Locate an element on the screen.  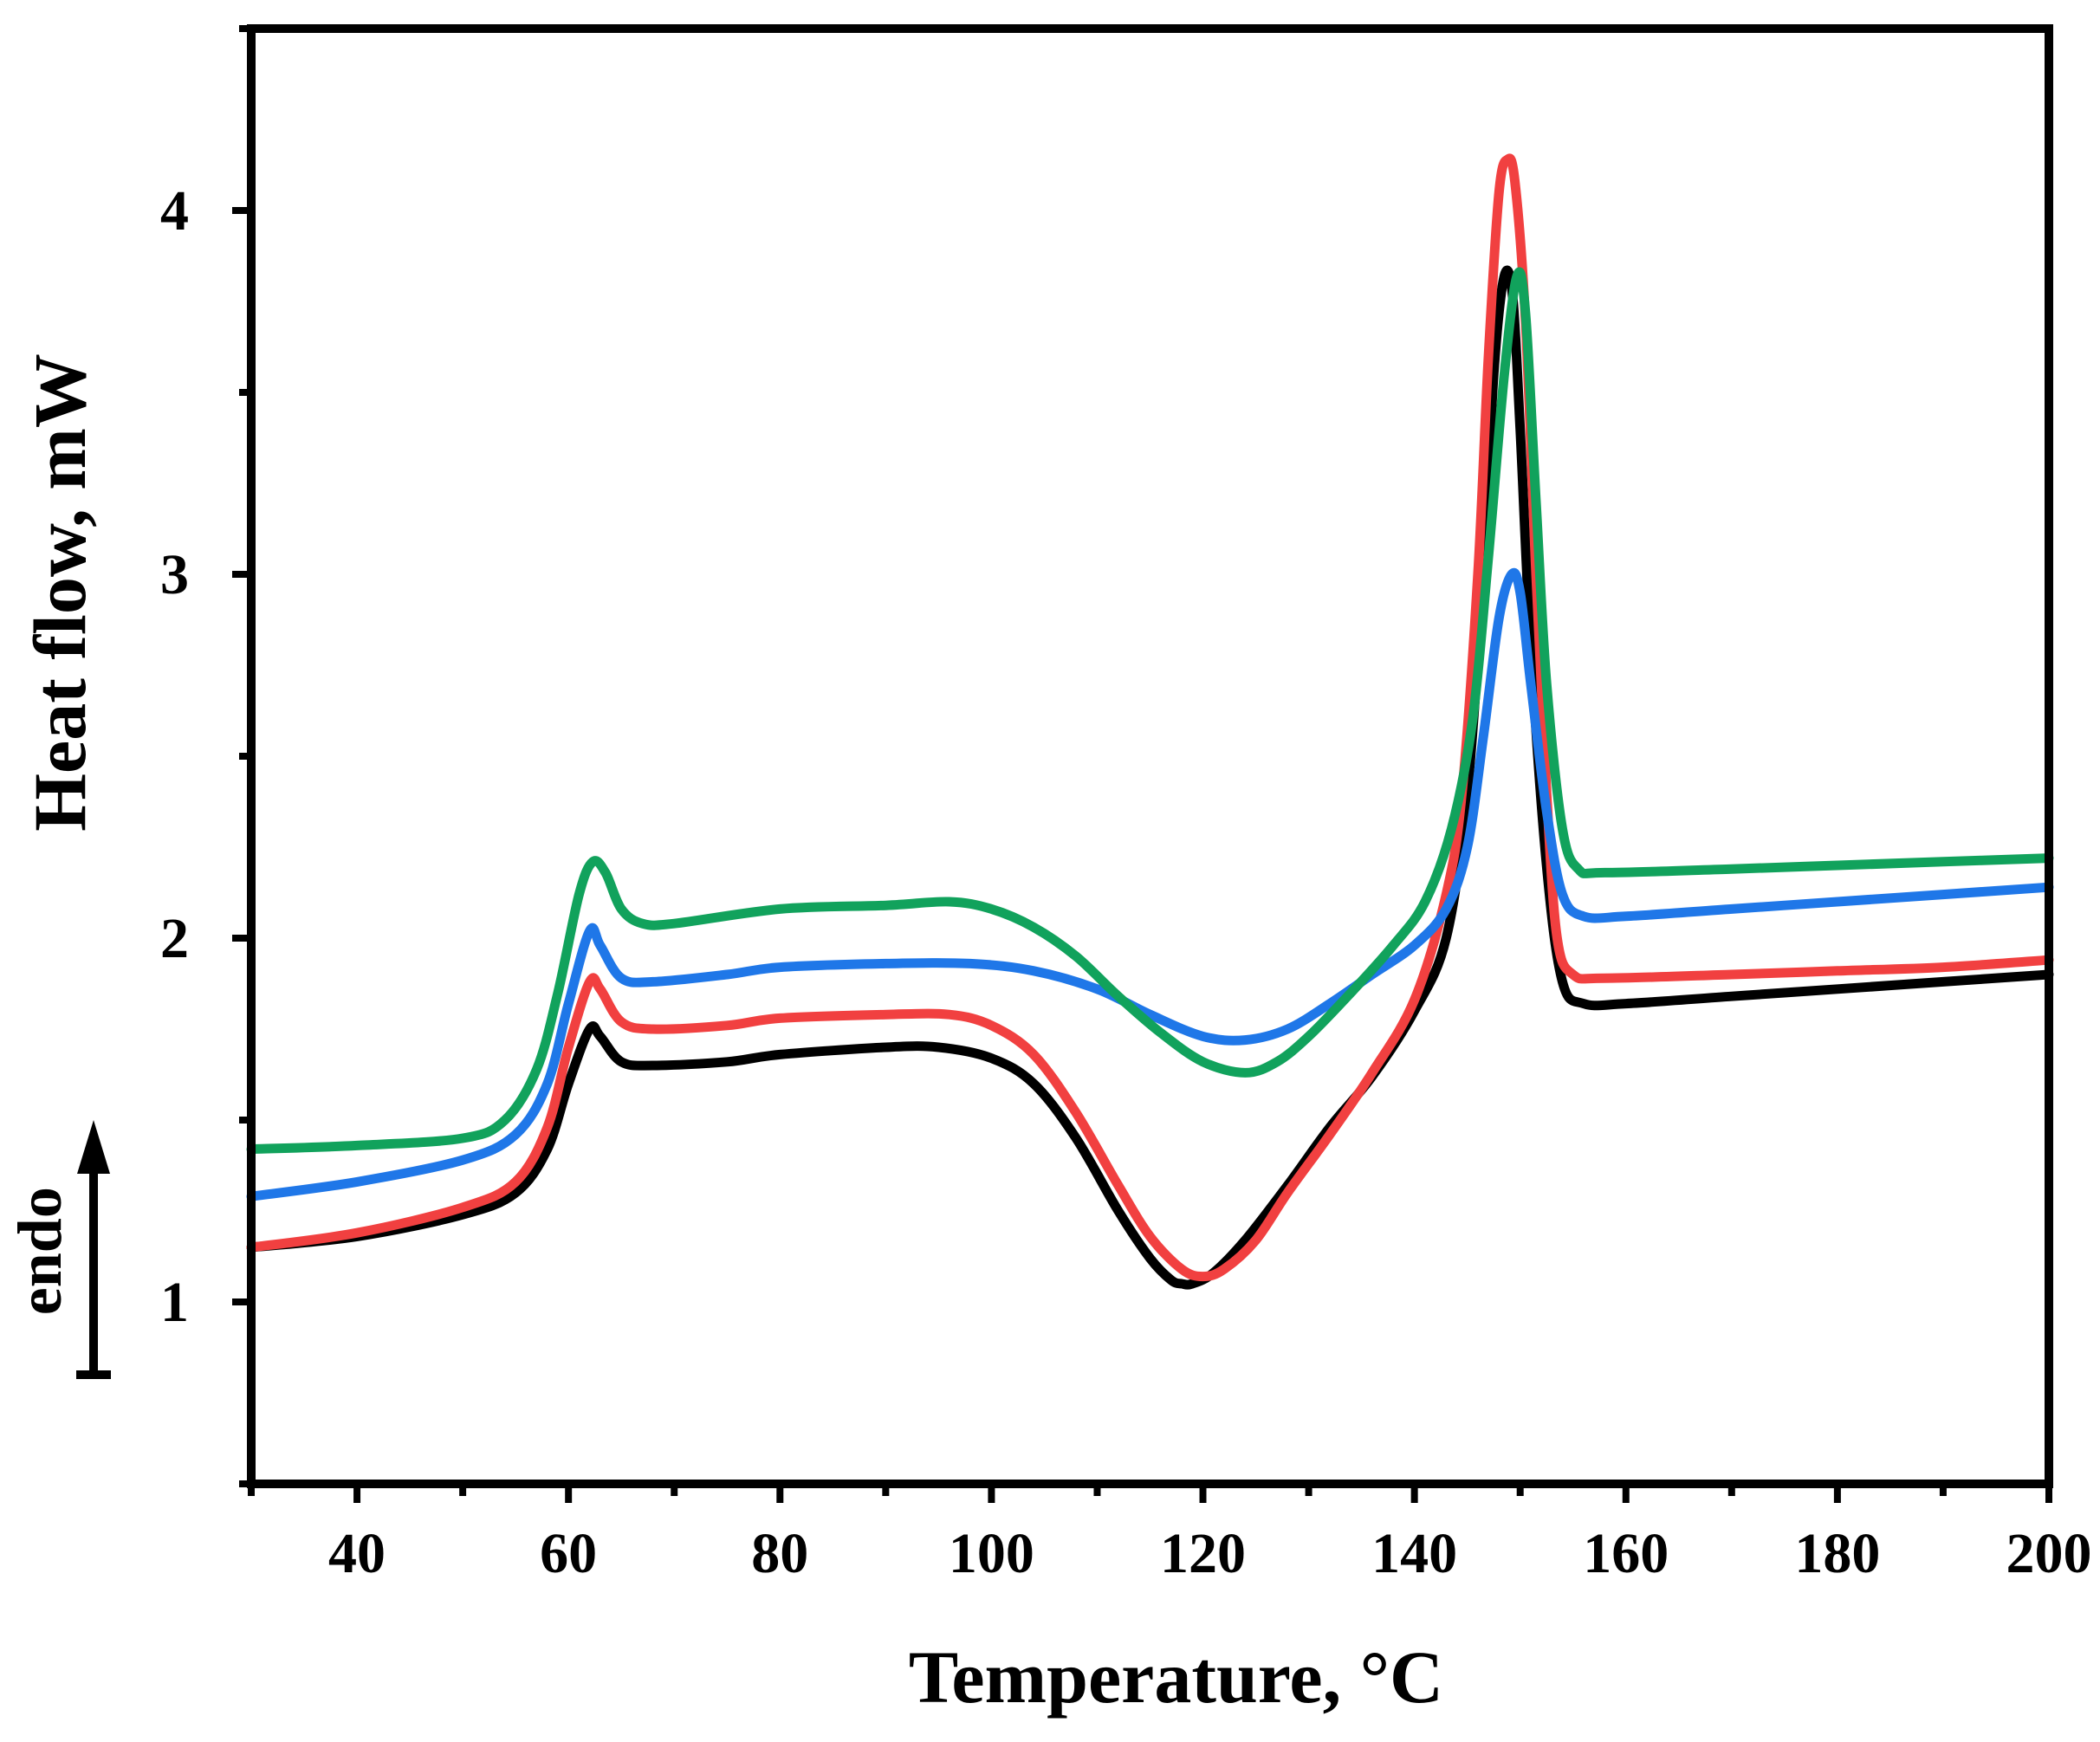
x-tick-labels: 40 60 80 100 120 140 160 180 200 is located at coordinates (1210, 1553).